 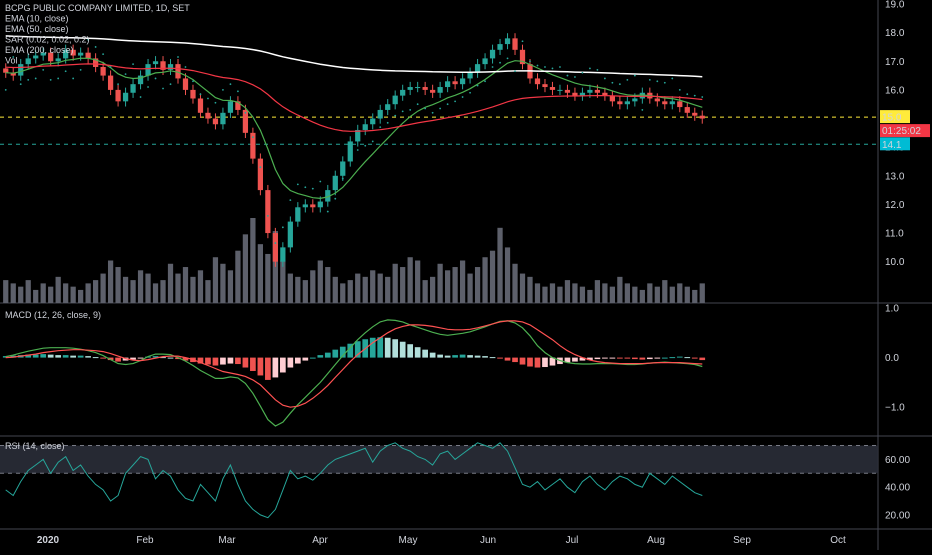 I want to click on price-axis-tick: 12.0, so click(x=895, y=205).